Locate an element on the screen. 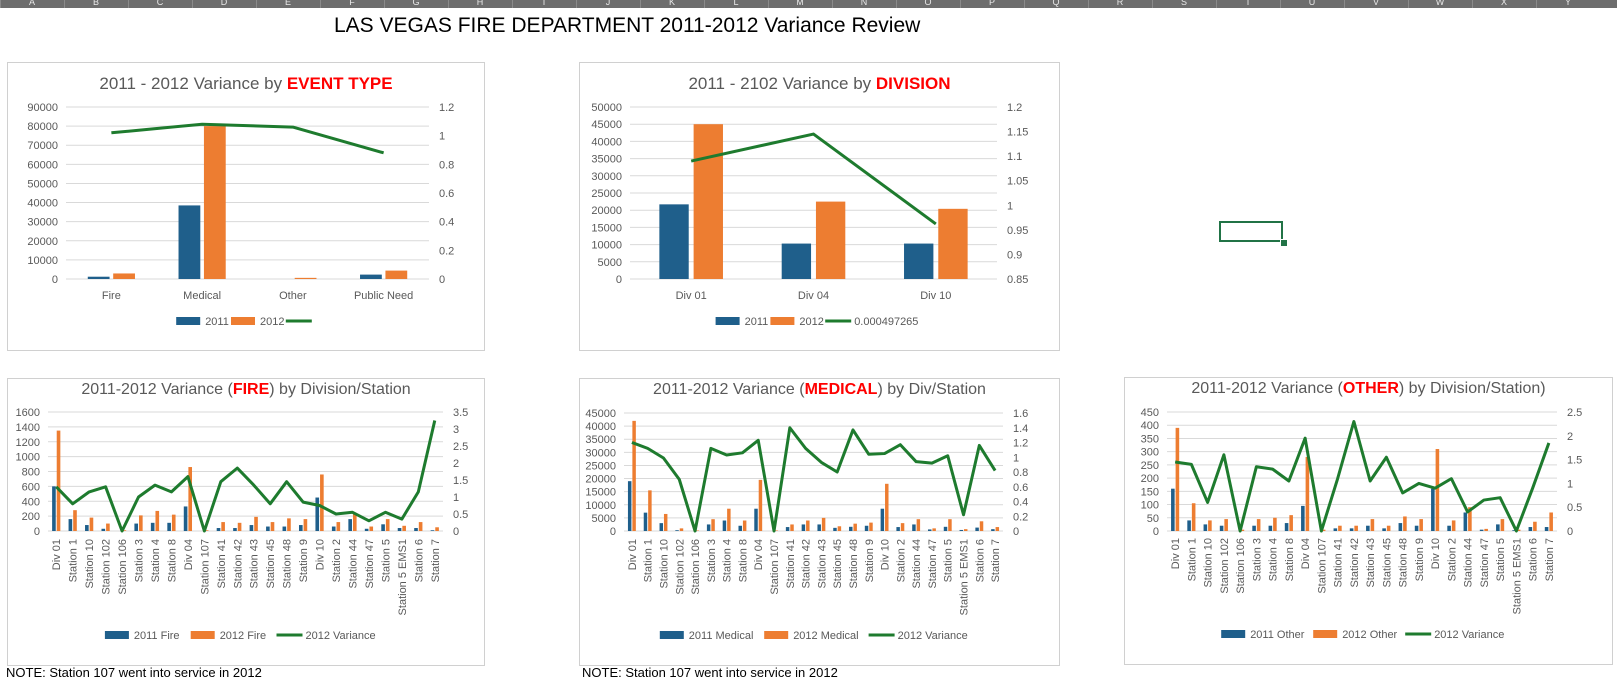 This screenshot has height=689, width=1617. y2-tick-label: 1.1 is located at coordinates (1014, 157).